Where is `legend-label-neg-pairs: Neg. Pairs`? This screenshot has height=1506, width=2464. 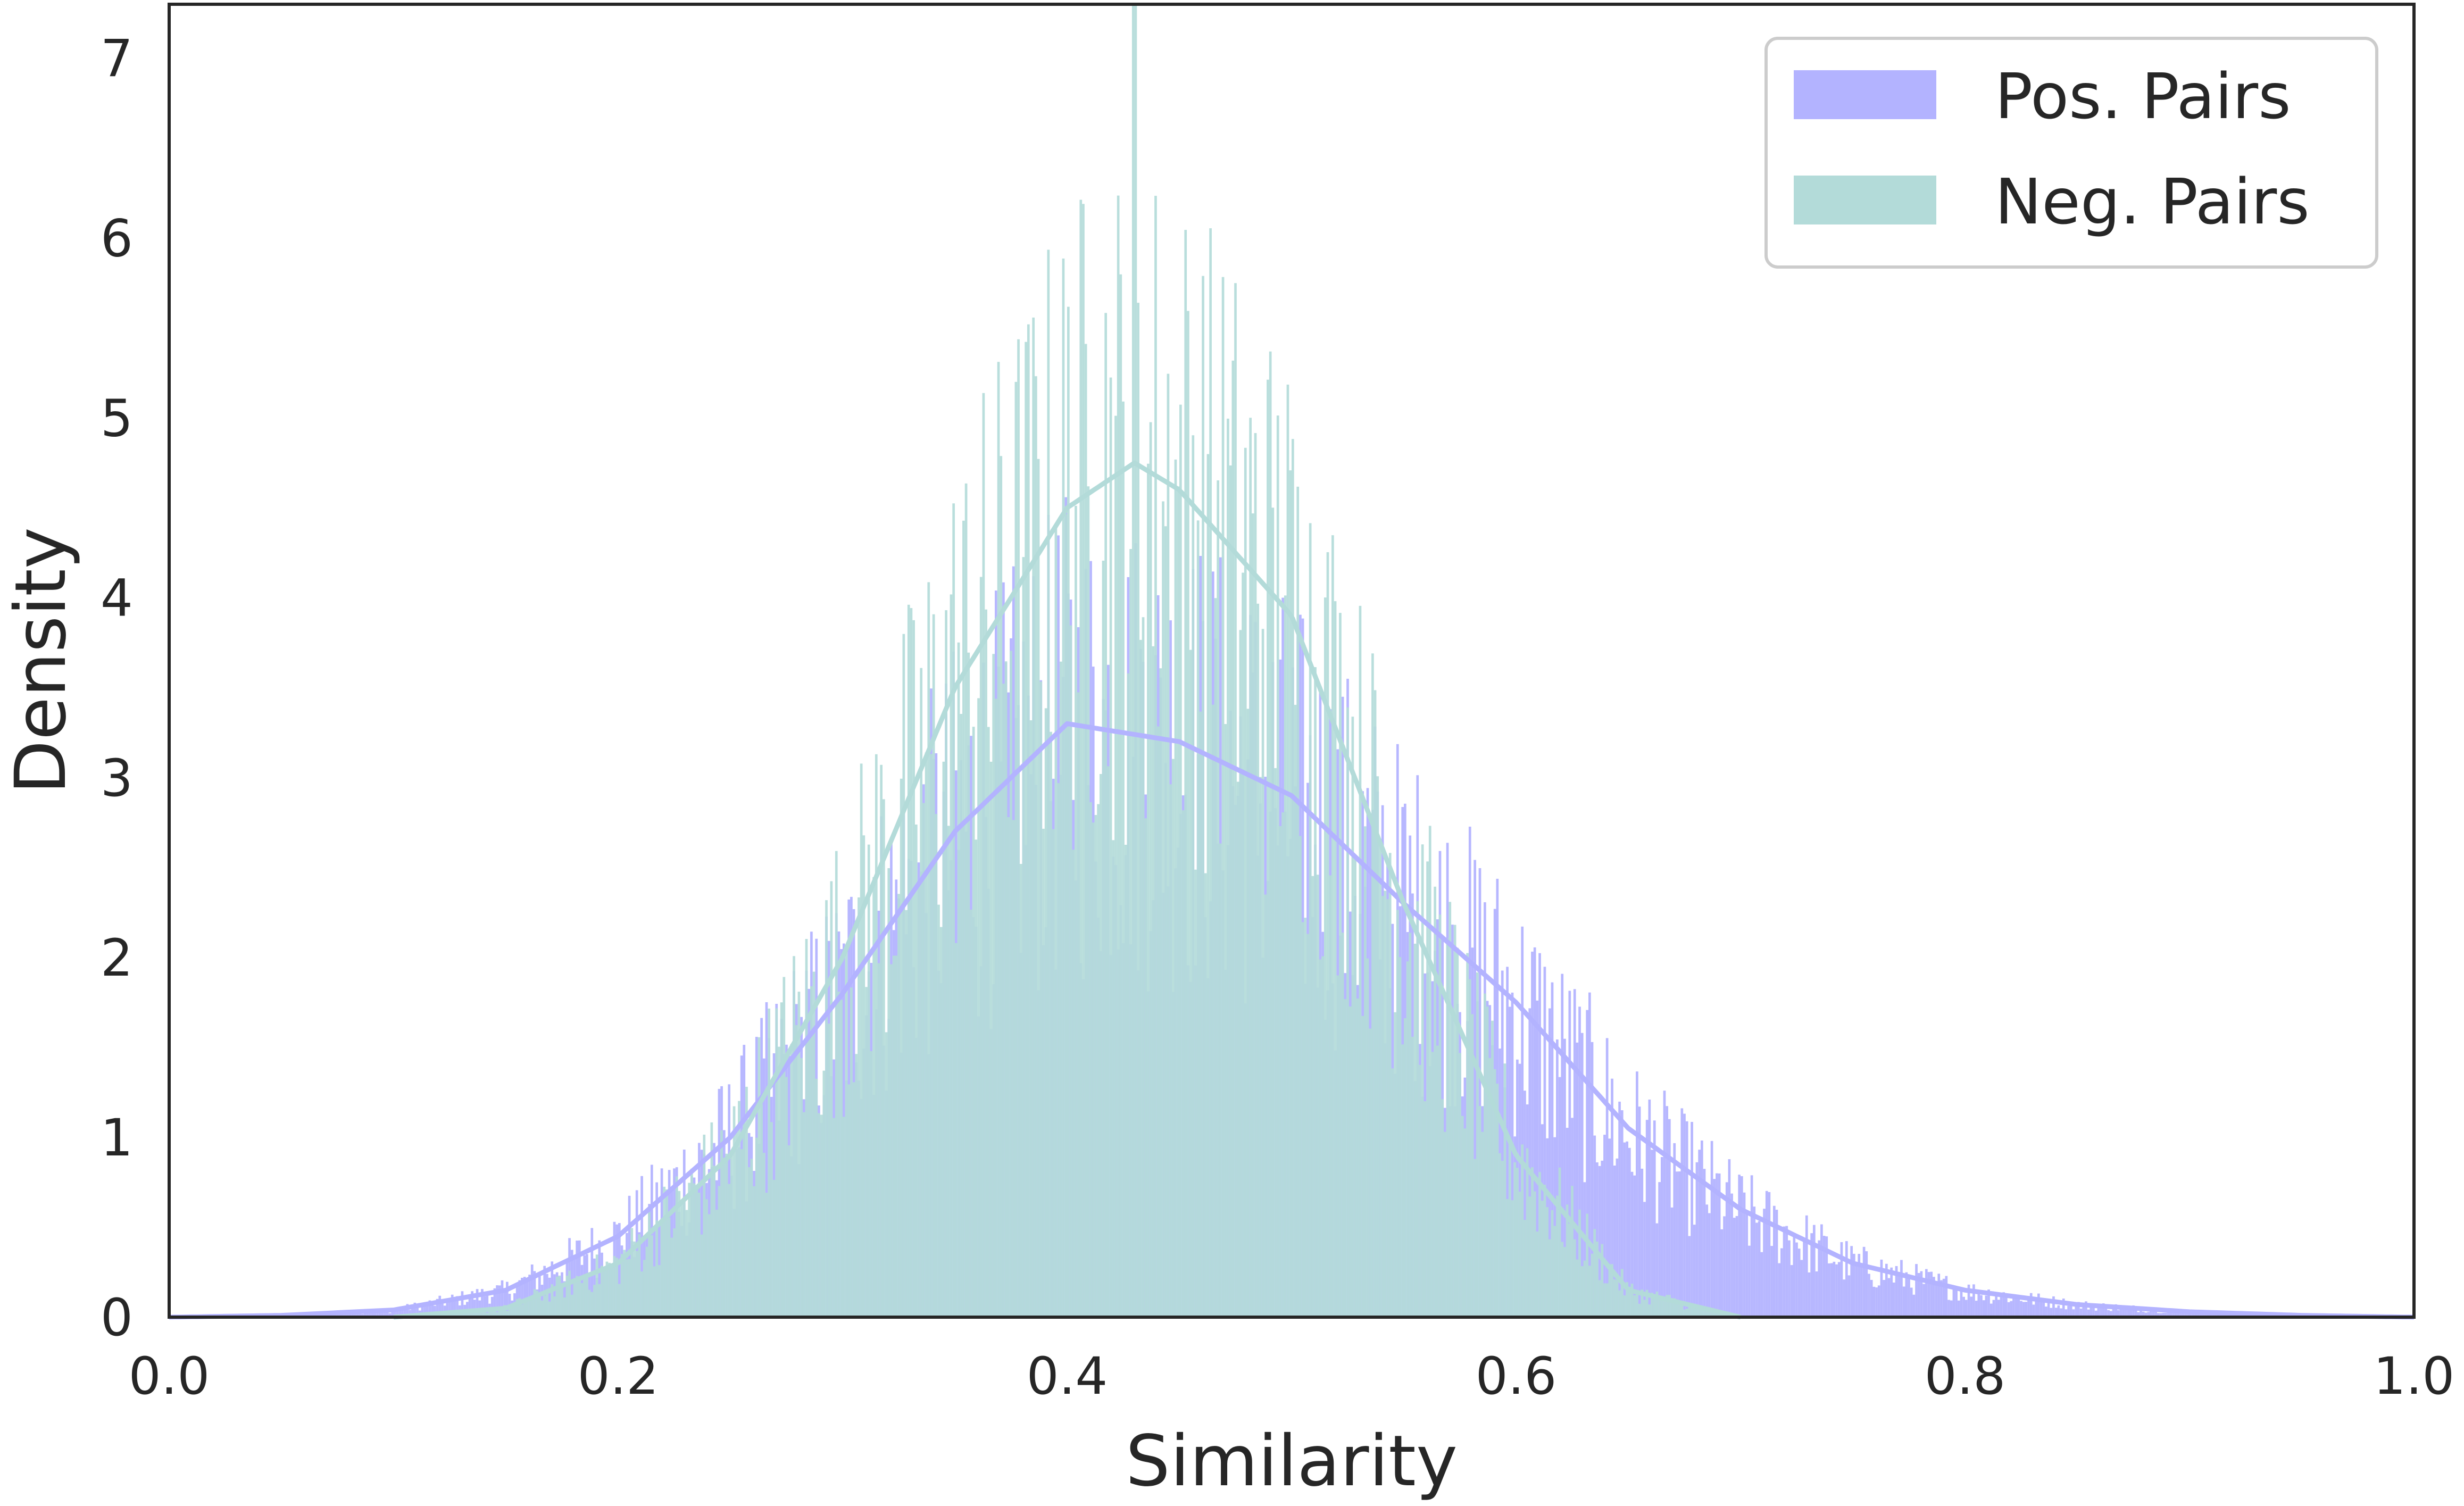 legend-label-neg-pairs: Neg. Pairs is located at coordinates (2152, 201).